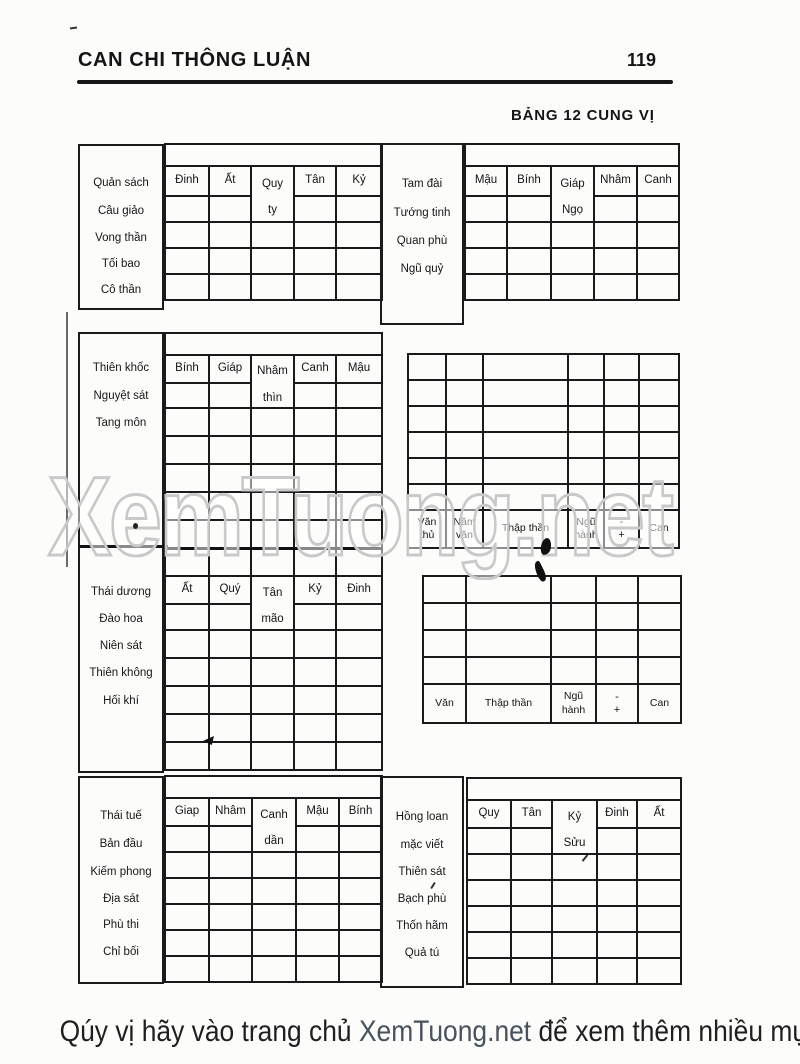 The width and height of the screenshot is (800, 1064). What do you see at coordinates (422, 872) in the screenshot?
I see `row-label: Thiên sát` at bounding box center [422, 872].